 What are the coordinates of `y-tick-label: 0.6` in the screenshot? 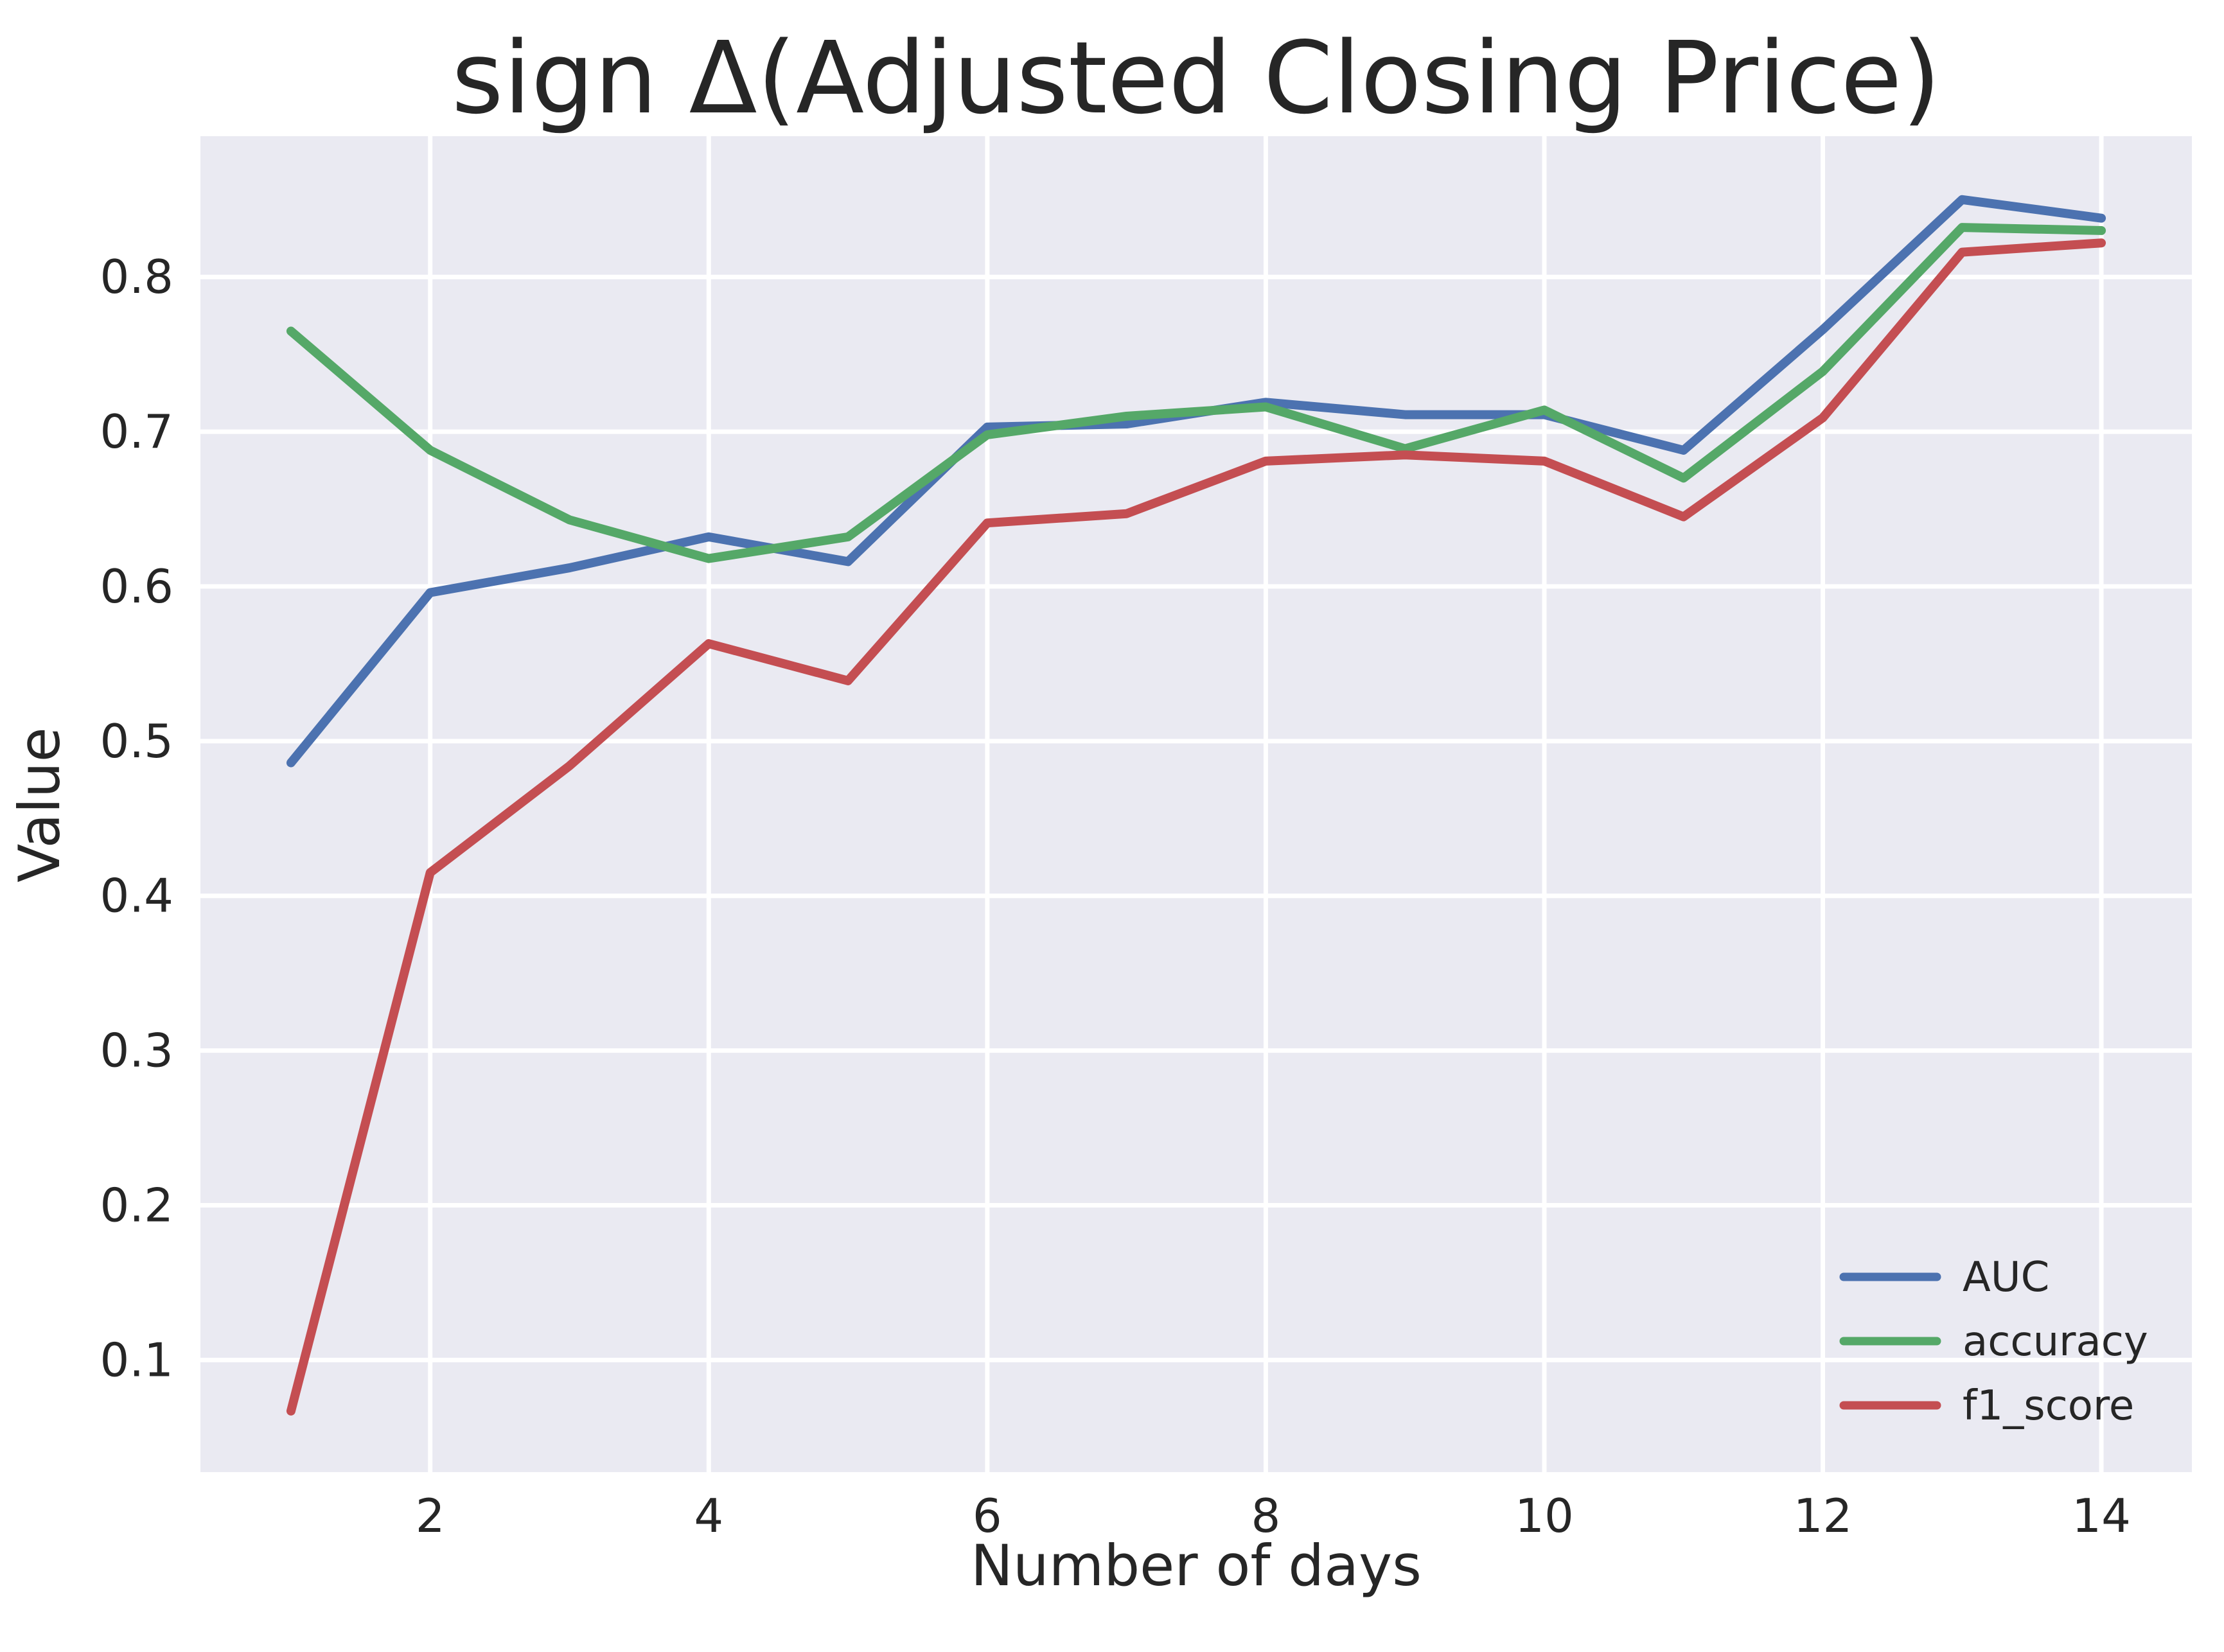 It's located at (136, 586).